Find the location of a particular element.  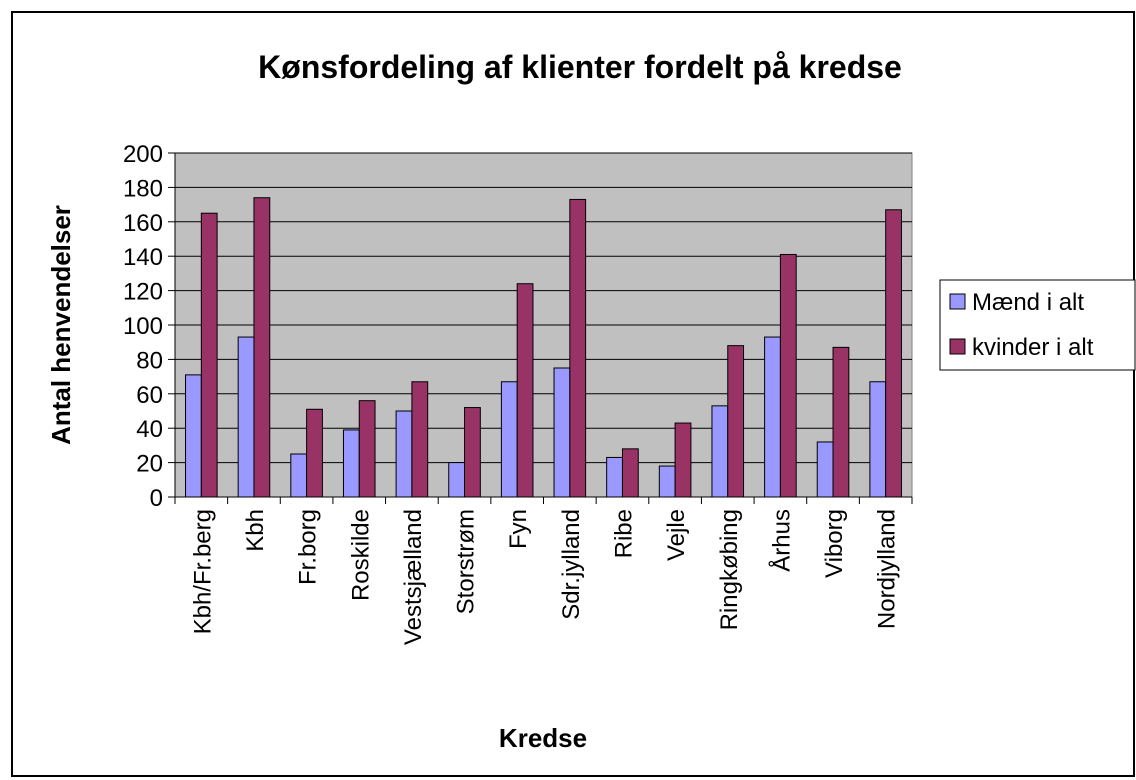

y-tick-label: 120 is located at coordinates (143, 292).